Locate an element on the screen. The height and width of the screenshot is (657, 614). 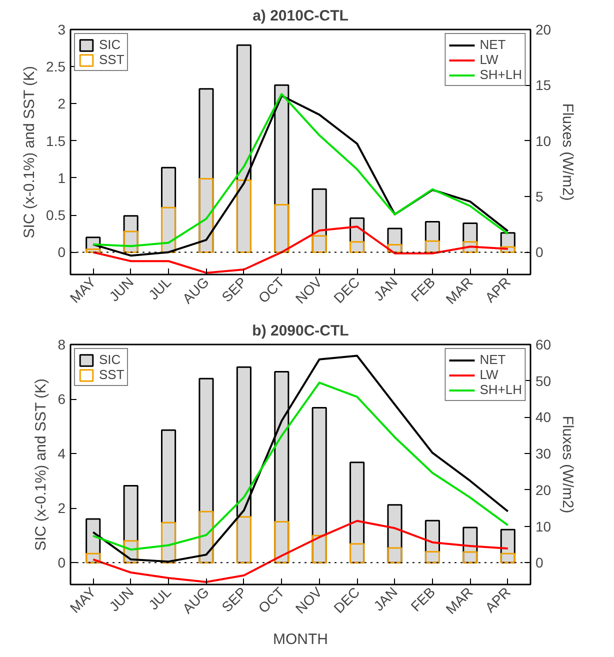
y2-tick-label: 40 is located at coordinates (544, 417).